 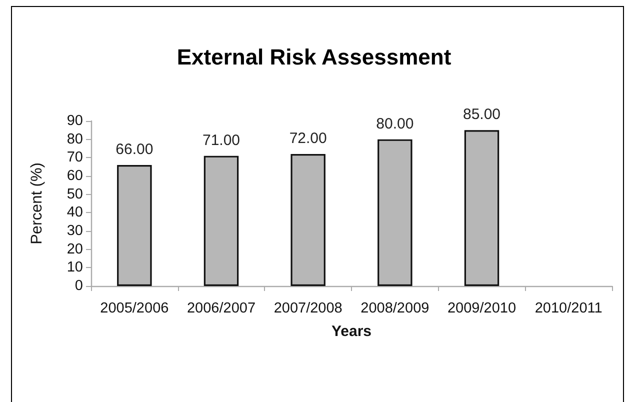 What do you see at coordinates (395, 308) in the screenshot?
I see `x-tick-label: 2008/2009` at bounding box center [395, 308].